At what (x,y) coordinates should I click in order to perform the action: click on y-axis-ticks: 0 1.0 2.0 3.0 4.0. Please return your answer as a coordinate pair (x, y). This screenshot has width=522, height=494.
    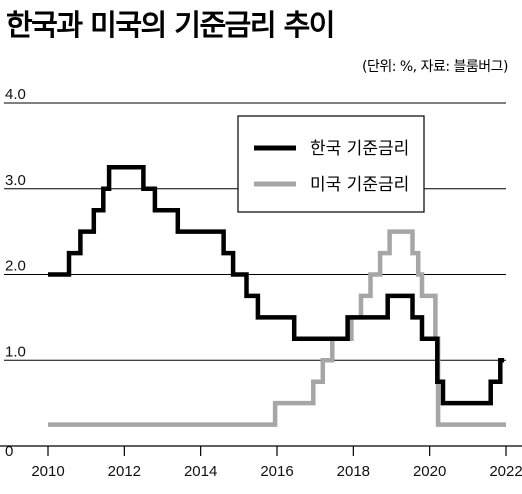
    Looking at the image, I should click on (15, 273).